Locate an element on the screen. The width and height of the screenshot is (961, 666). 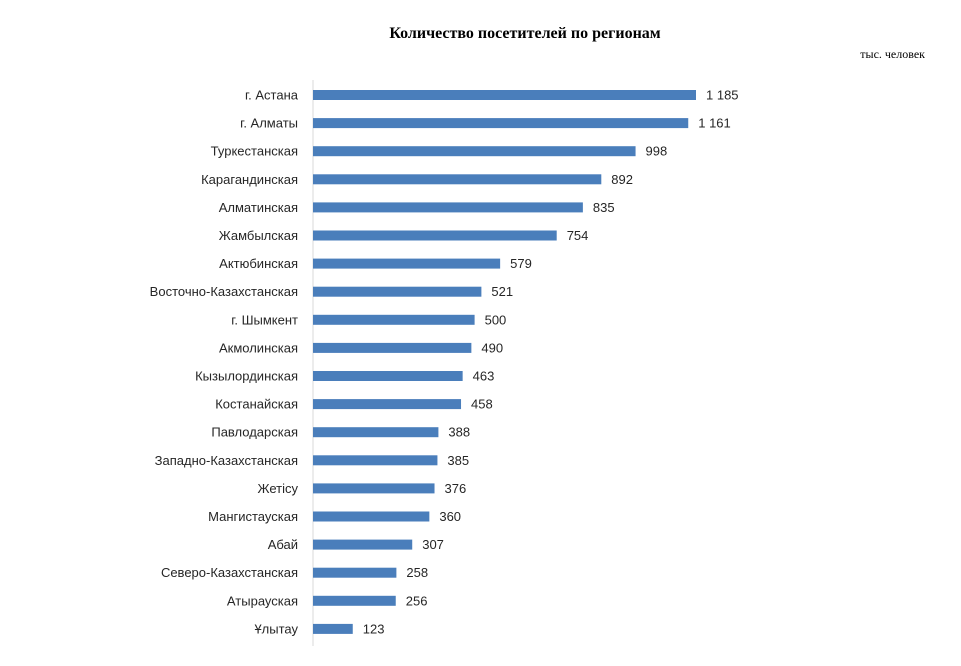
value-label: 388 is located at coordinates (459, 432).